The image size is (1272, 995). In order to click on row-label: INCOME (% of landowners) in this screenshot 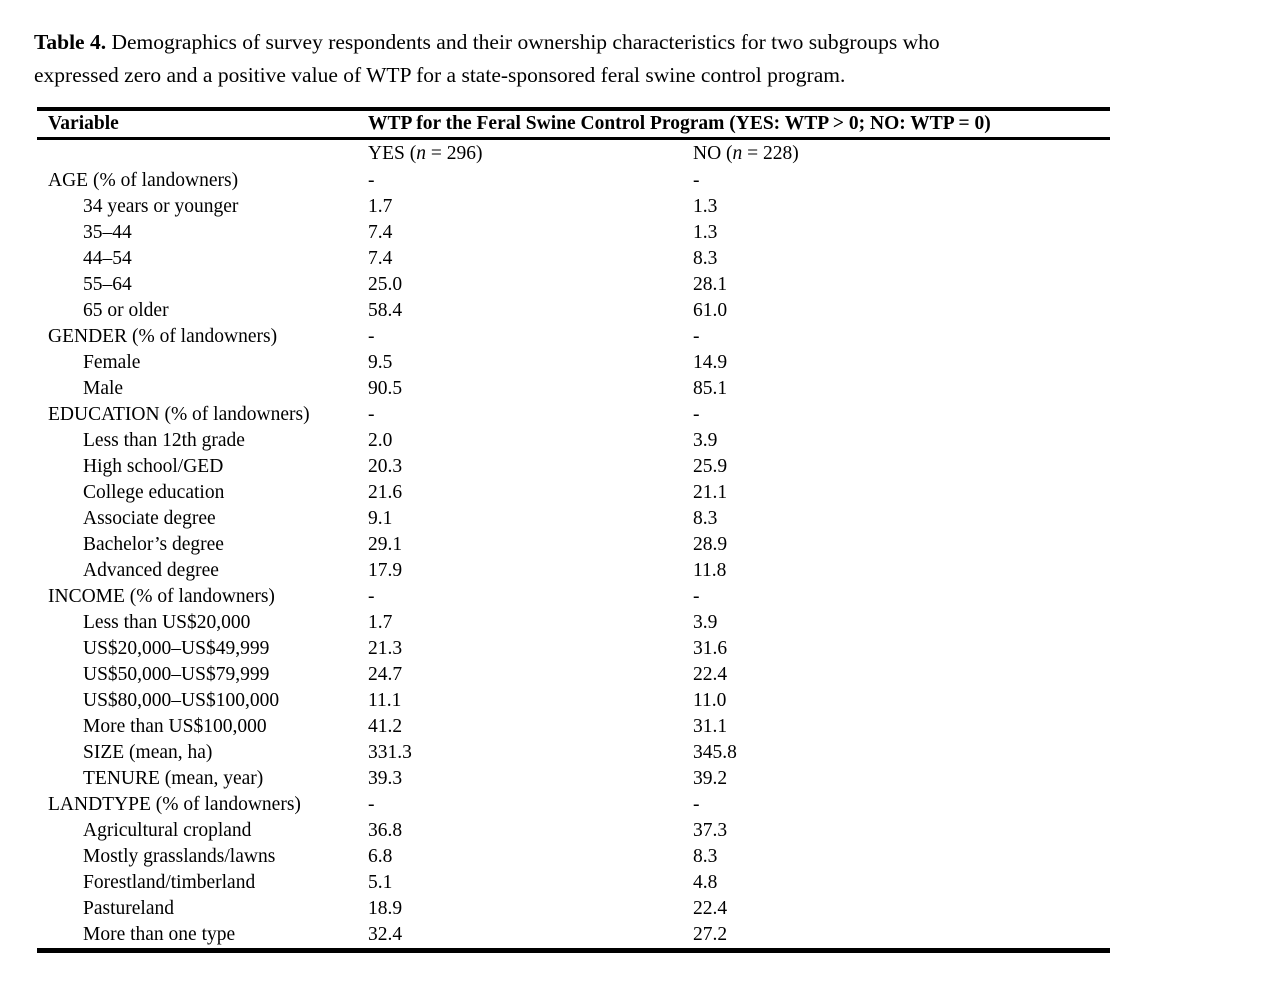, I will do `click(161, 596)`.